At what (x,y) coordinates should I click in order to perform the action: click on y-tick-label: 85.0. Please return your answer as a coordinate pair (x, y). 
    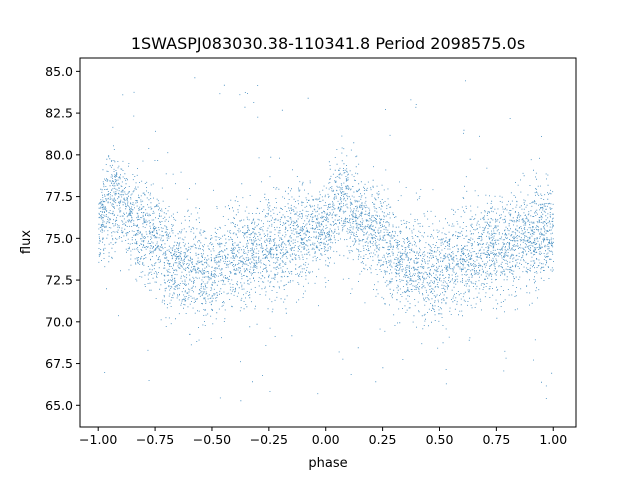
    Looking at the image, I should click on (59, 71).